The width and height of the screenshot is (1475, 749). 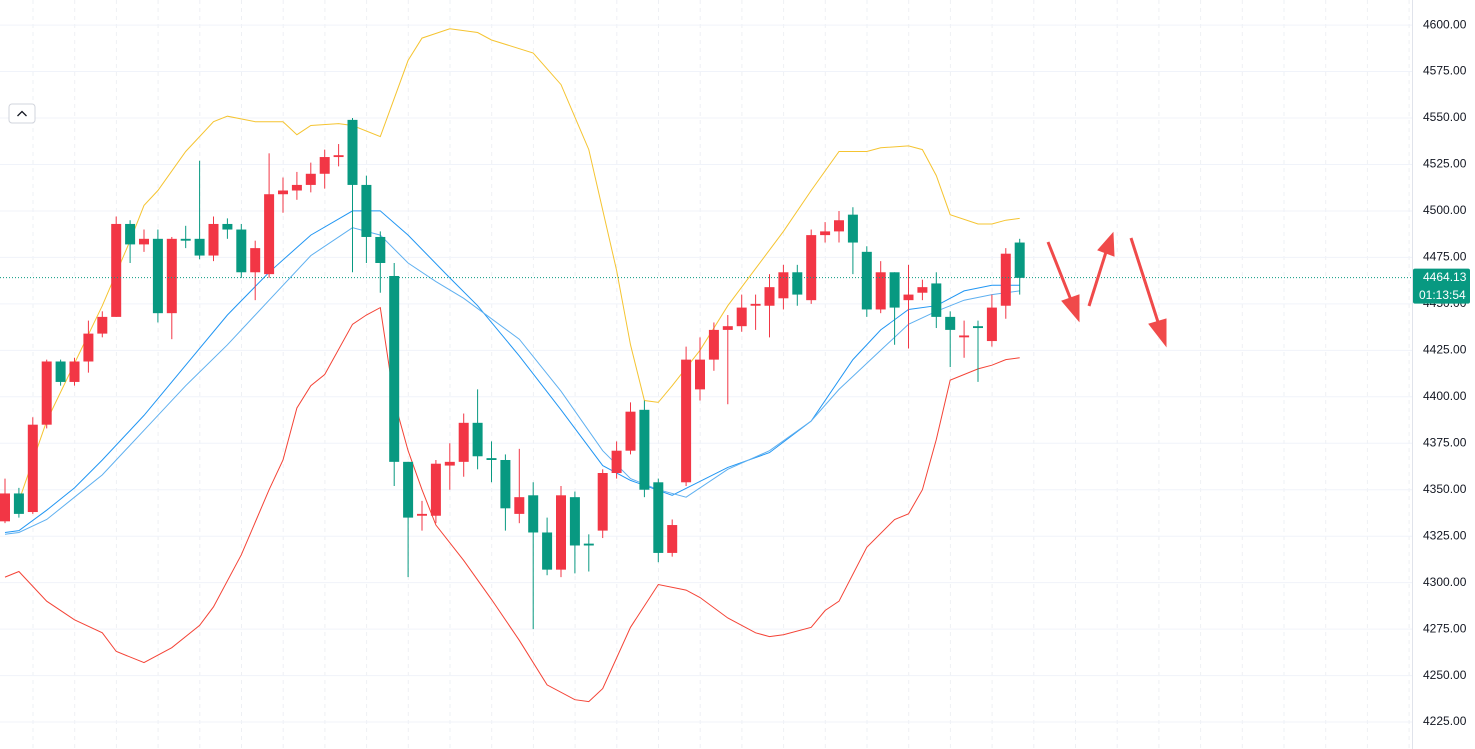 I want to click on y-tick-label: 4425.00, so click(x=1445, y=350).